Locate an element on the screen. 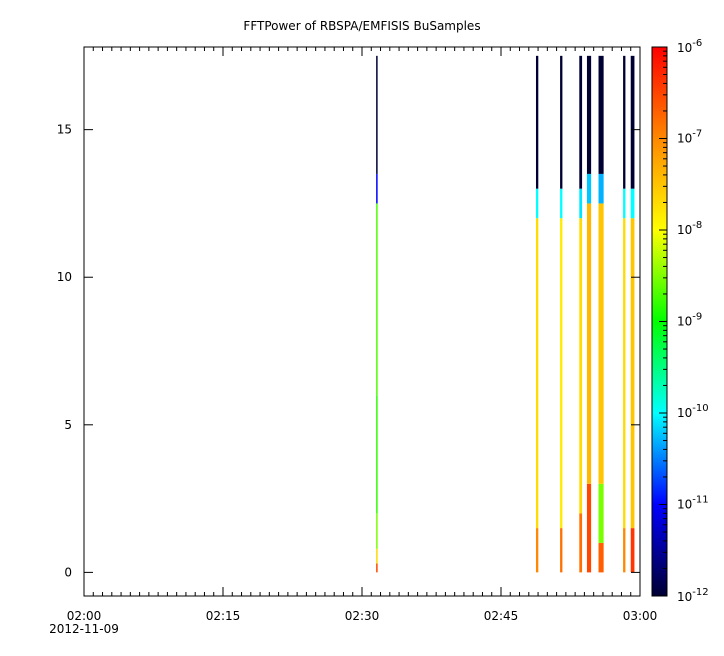  y-tick-label: 15 is located at coordinates (64, 130).